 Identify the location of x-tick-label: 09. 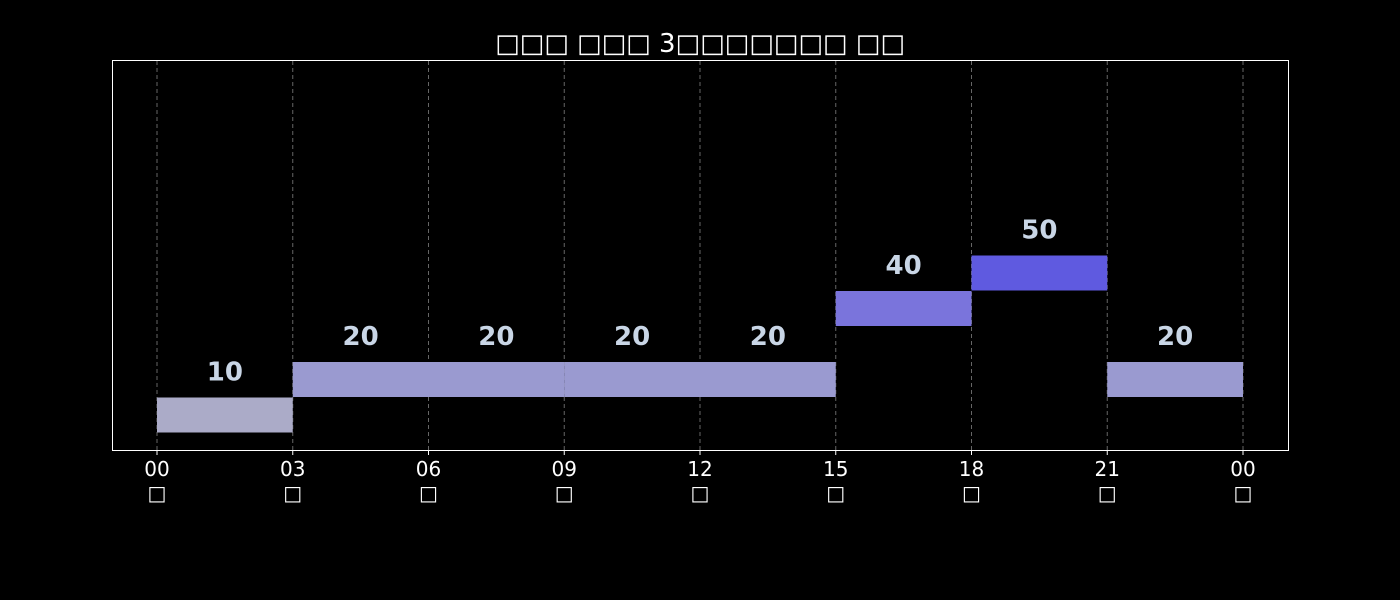
(564, 469).